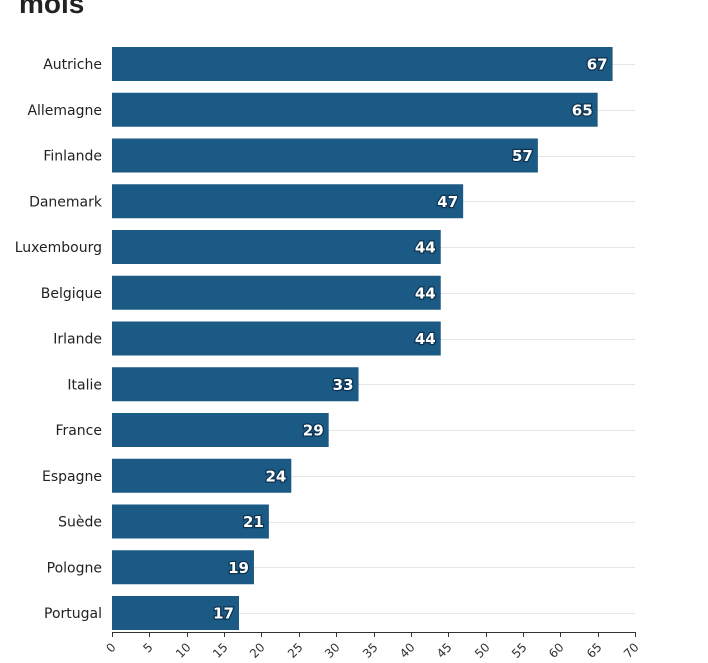 This screenshot has width=708, height=663. Describe the element at coordinates (253, 522) in the screenshot. I see `data-label: 21` at that location.